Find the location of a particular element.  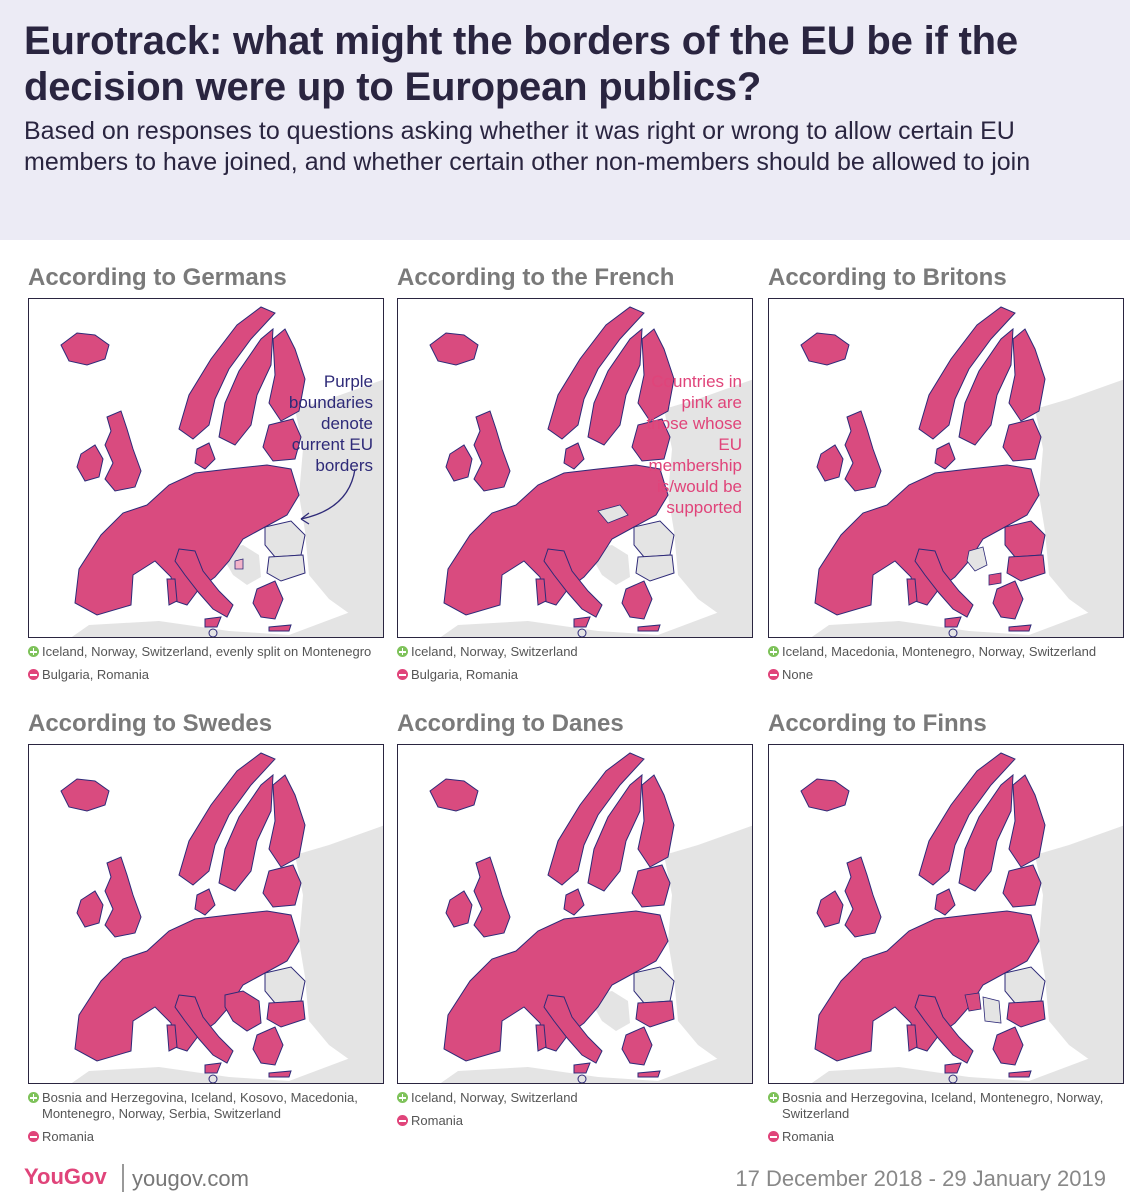

map-britons is located at coordinates (946, 468).